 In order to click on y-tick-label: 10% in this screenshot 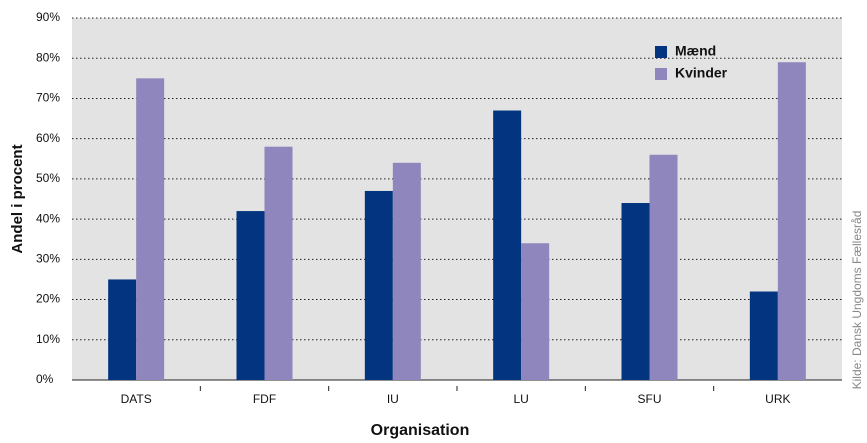, I will do `click(48, 339)`.